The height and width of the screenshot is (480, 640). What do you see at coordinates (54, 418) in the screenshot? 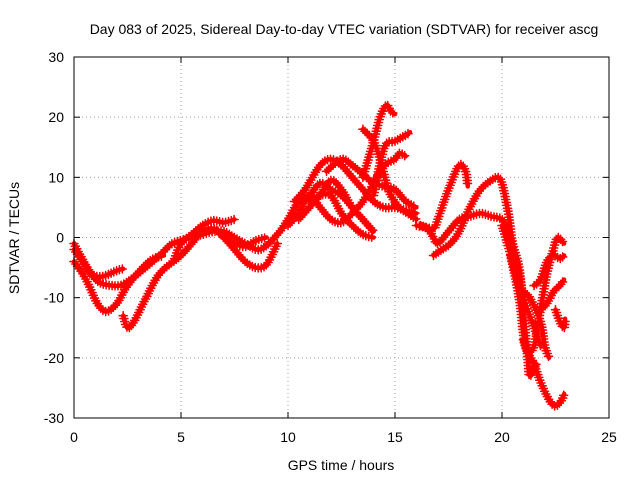
I see `y-tick-label: -30` at bounding box center [54, 418].